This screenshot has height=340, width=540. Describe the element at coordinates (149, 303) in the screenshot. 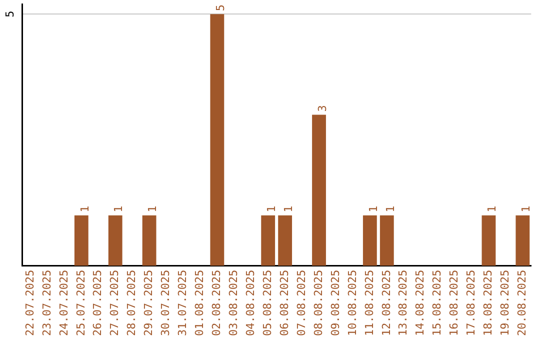

I see `x-tick-label: 29.07.2025` at that location.